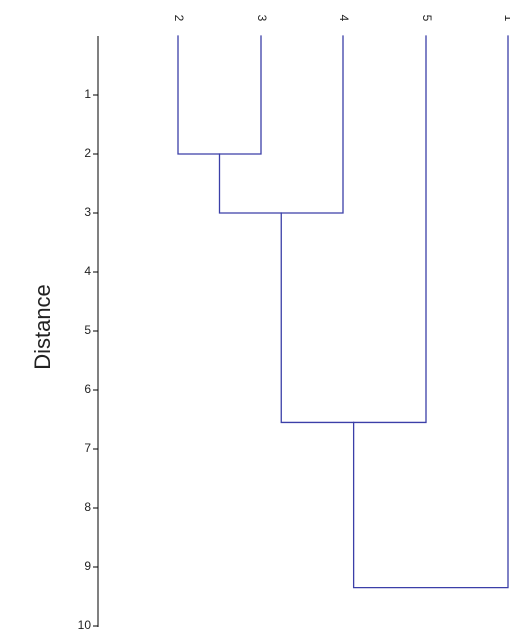 This screenshot has width=510, height=632. What do you see at coordinates (88, 359) in the screenshot?
I see `y-axis-ticks: 1 2 3 4 5 6 7 8 9 10` at bounding box center [88, 359].